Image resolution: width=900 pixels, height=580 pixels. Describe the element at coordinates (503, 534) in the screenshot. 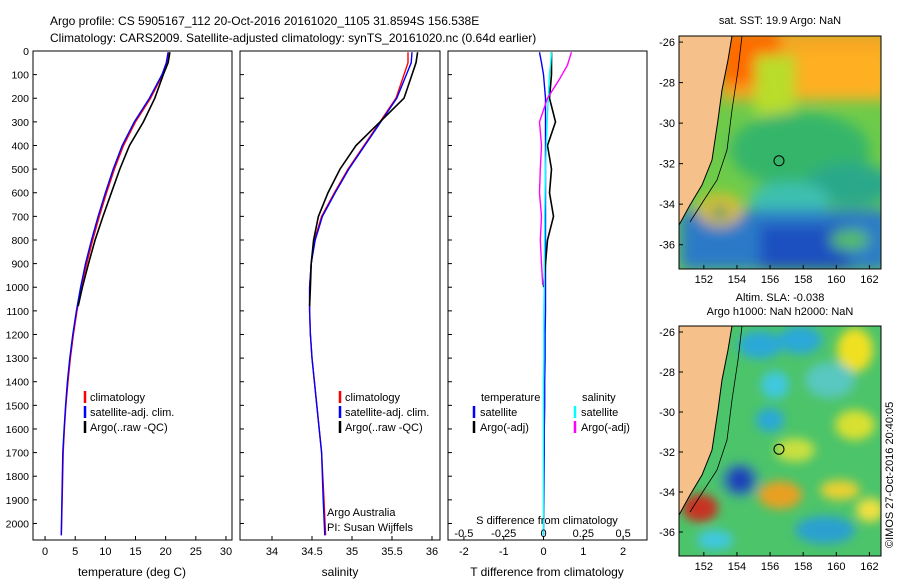

I see `top-x-tick-label: -0.25` at that location.